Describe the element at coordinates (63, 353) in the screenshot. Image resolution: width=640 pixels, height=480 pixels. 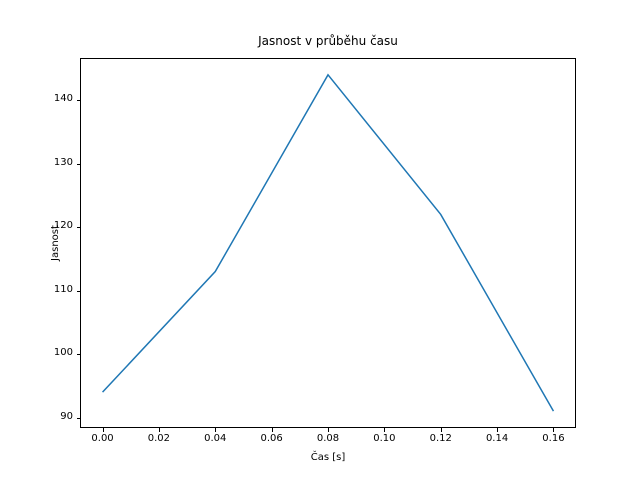
I see `y-tick-label: 100` at that location.